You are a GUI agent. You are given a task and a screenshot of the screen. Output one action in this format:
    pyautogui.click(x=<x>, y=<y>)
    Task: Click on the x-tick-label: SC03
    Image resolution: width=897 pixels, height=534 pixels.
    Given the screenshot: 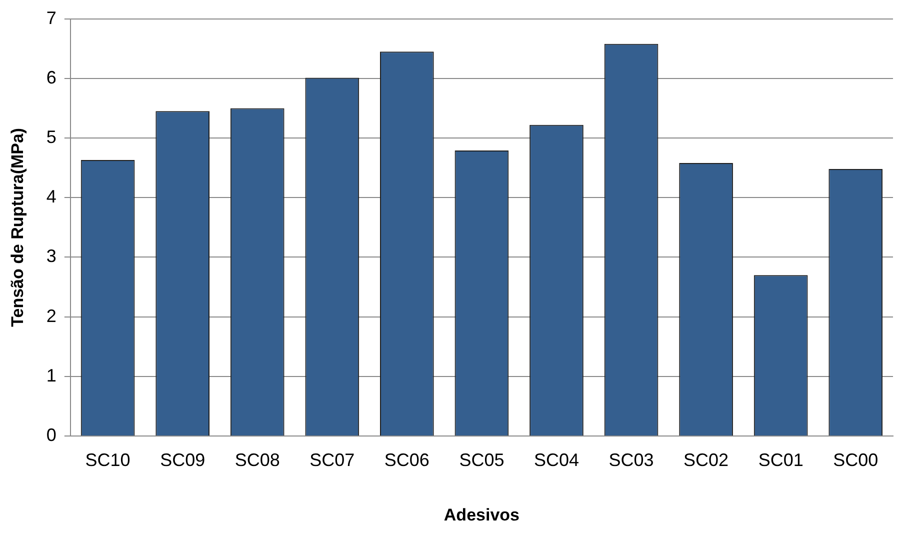 What is the action you would take?
    pyautogui.click(x=631, y=460)
    